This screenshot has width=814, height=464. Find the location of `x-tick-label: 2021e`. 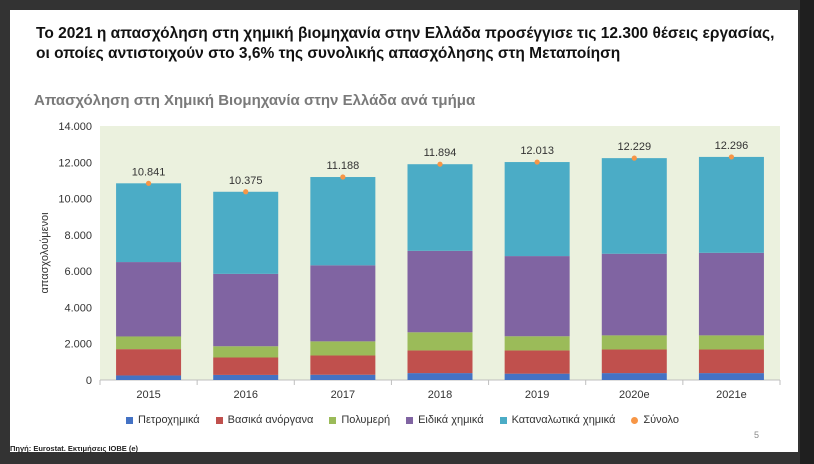

x-tick-label: 2021e is located at coordinates (731, 395).